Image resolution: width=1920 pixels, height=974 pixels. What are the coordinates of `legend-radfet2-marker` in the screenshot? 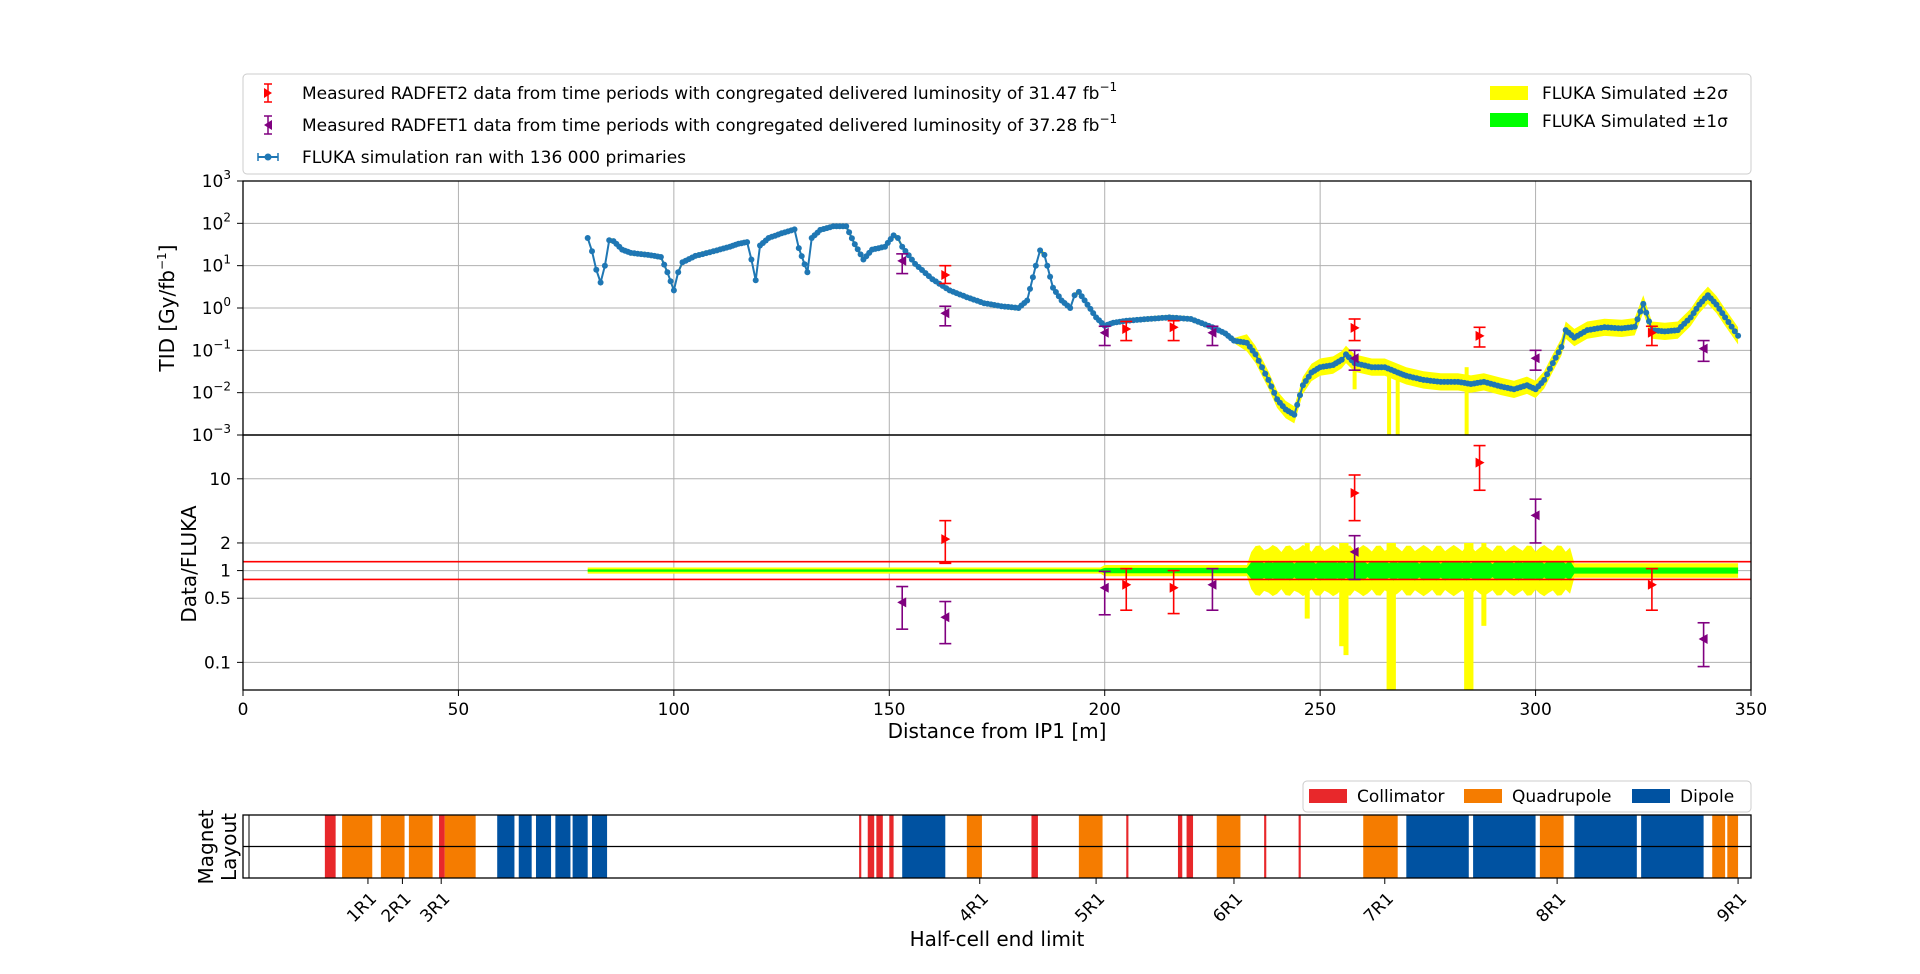 It's located at (268, 93).